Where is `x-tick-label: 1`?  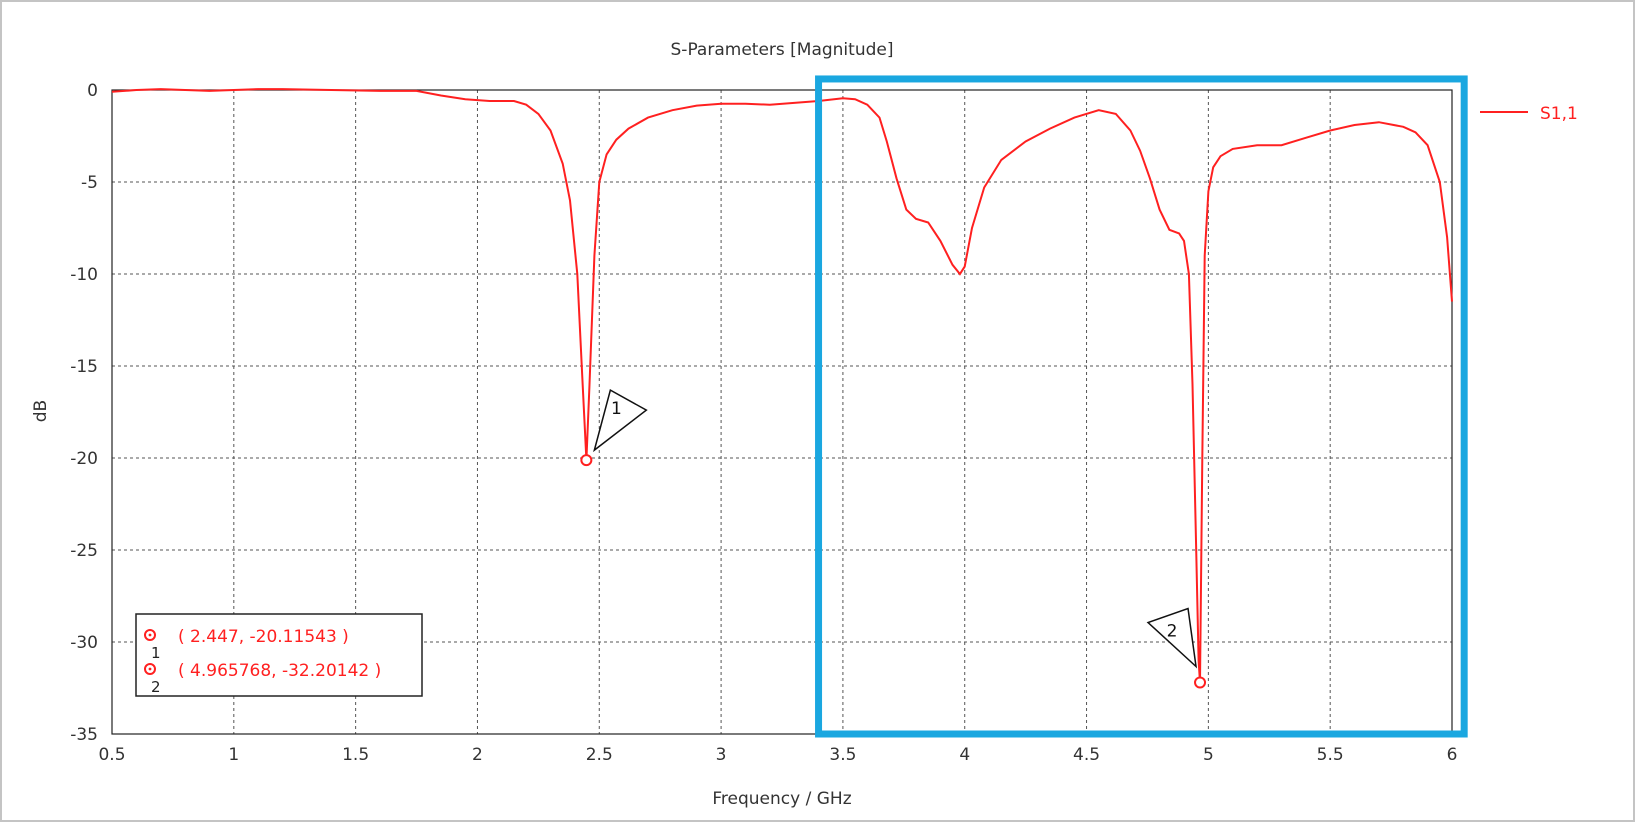
x-tick-label: 1 is located at coordinates (233, 755).